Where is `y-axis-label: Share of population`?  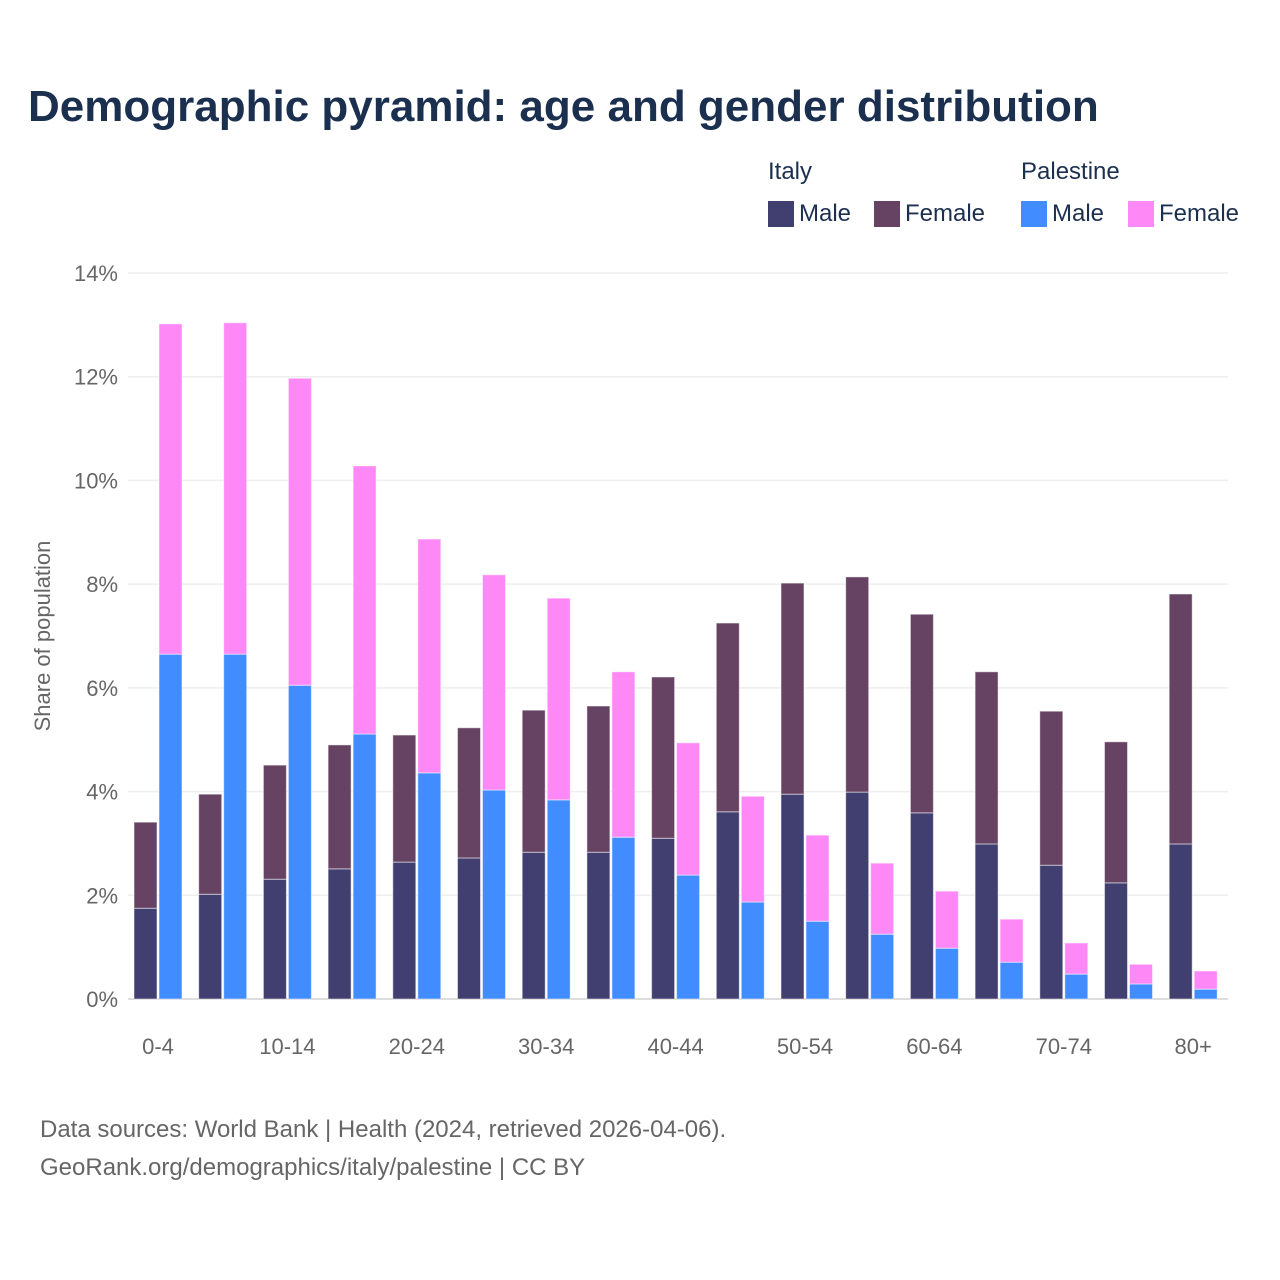
y-axis-label: Share of population is located at coordinates (42, 636).